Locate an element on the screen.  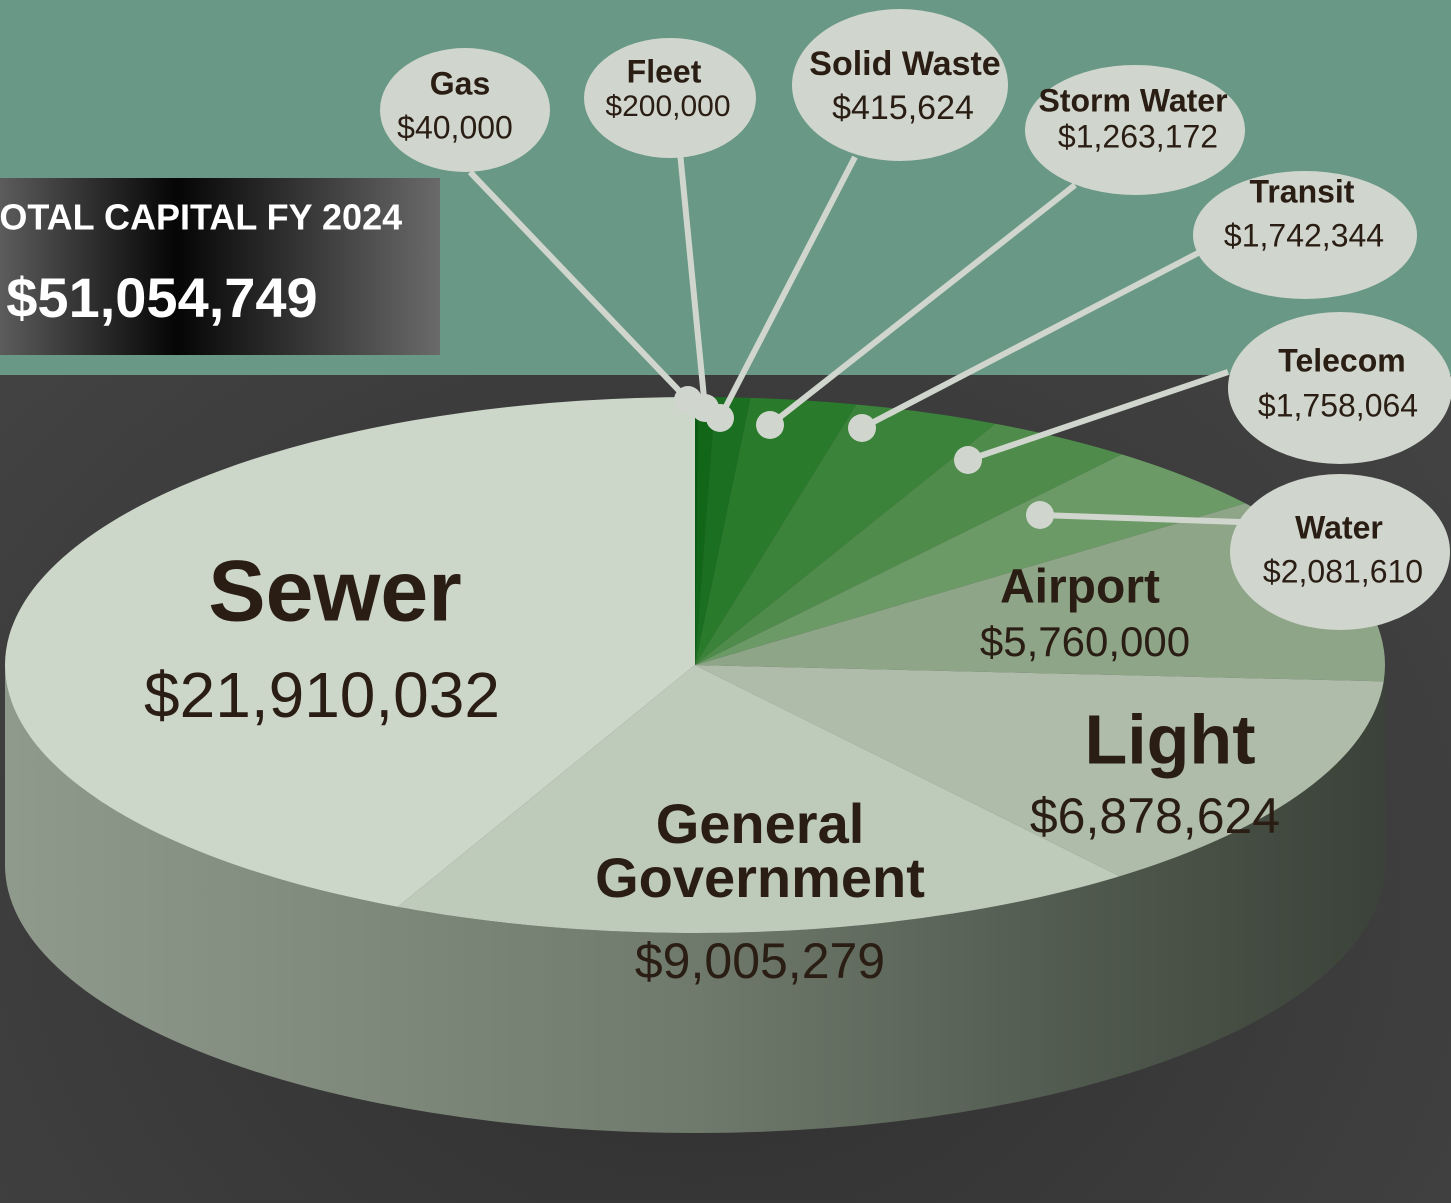
slice-value: $200,000 is located at coordinates (667, 106).